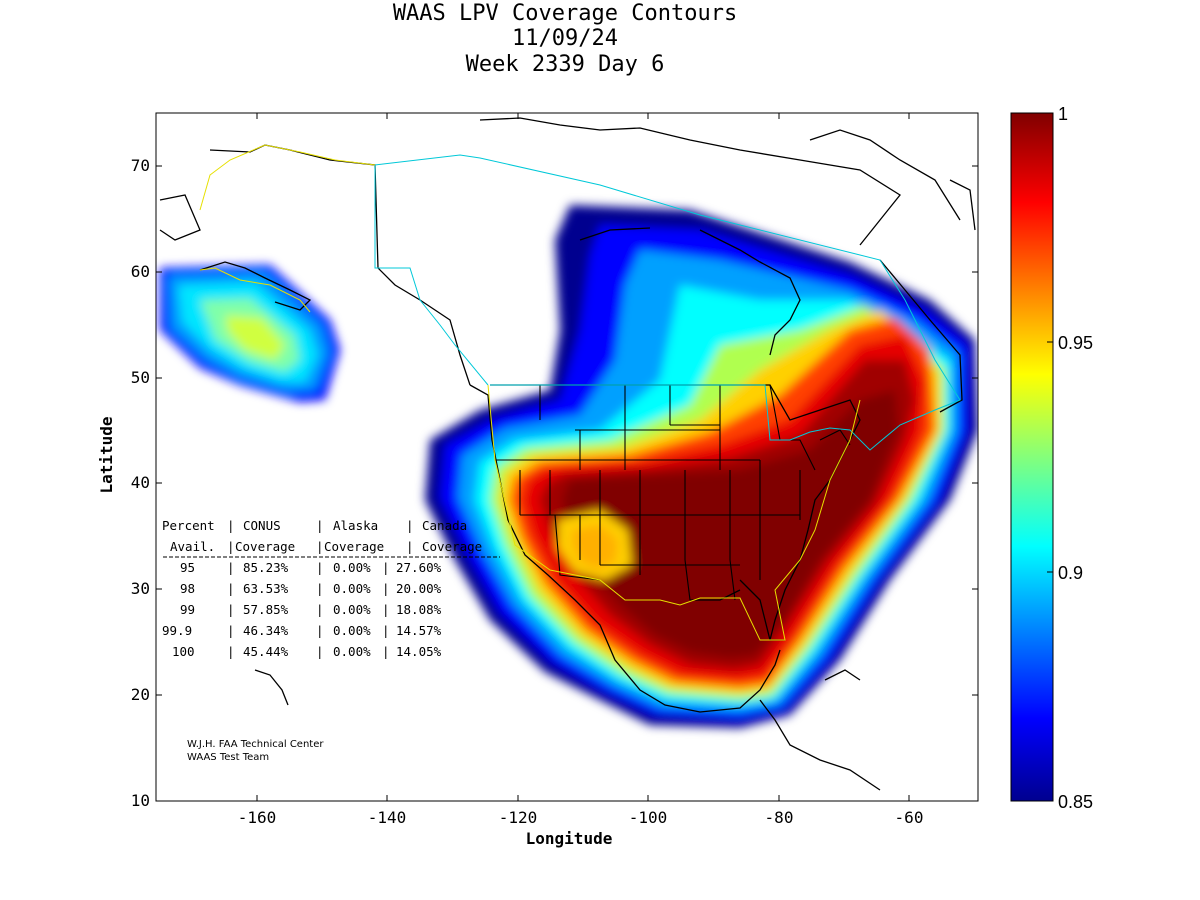 The image size is (1200, 900). What do you see at coordinates (228, 757) in the screenshot?
I see `credit-line-2: WAAS Test Team` at bounding box center [228, 757].